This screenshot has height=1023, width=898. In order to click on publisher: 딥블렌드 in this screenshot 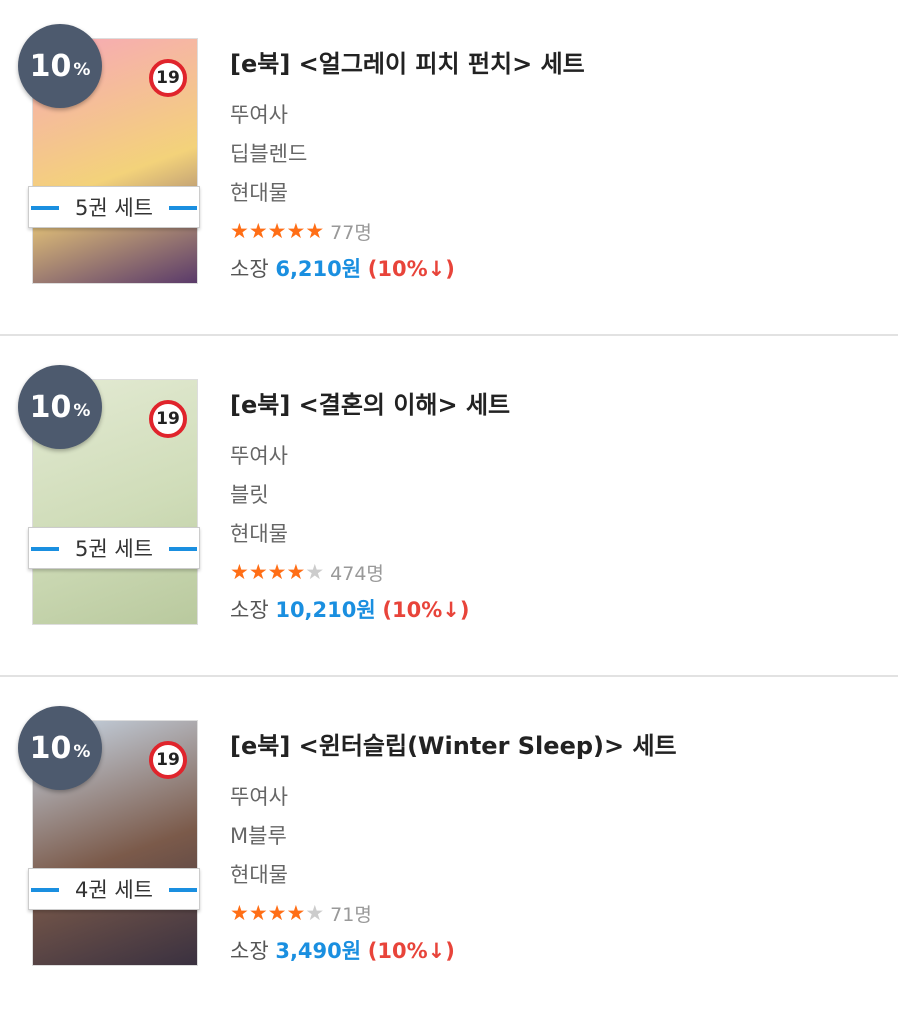, I will do `click(269, 154)`.